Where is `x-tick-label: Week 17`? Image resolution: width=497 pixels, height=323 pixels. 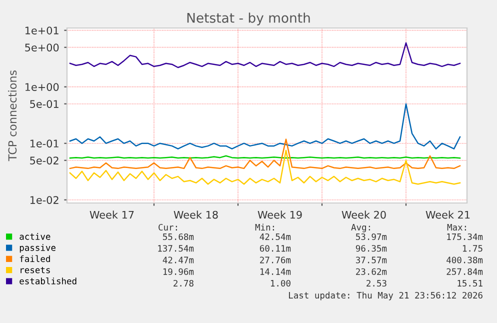
x-tick-label: Week 17 is located at coordinates (112, 214).